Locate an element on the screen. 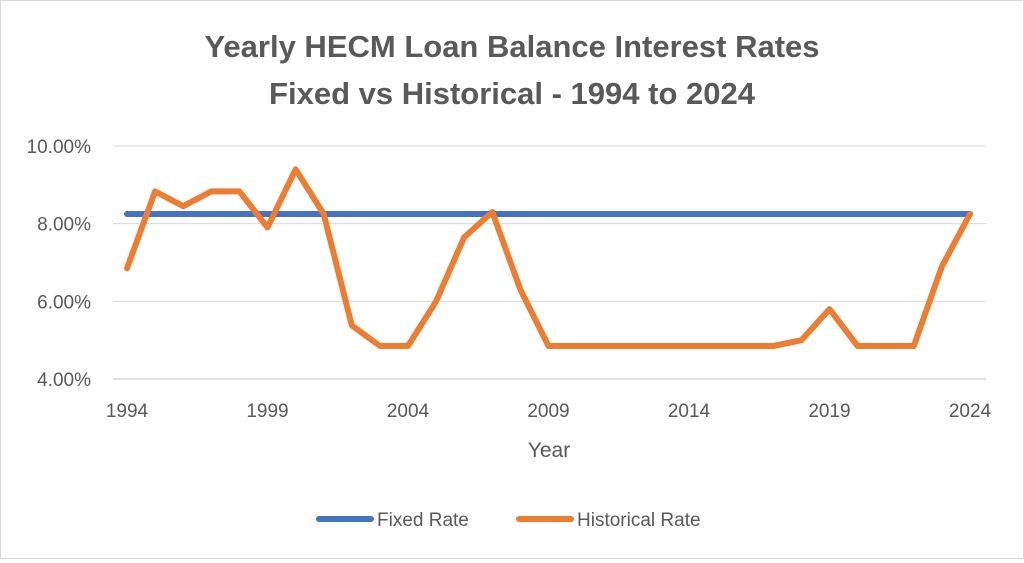  y-tick-label: 8.00% is located at coordinates (64, 225).